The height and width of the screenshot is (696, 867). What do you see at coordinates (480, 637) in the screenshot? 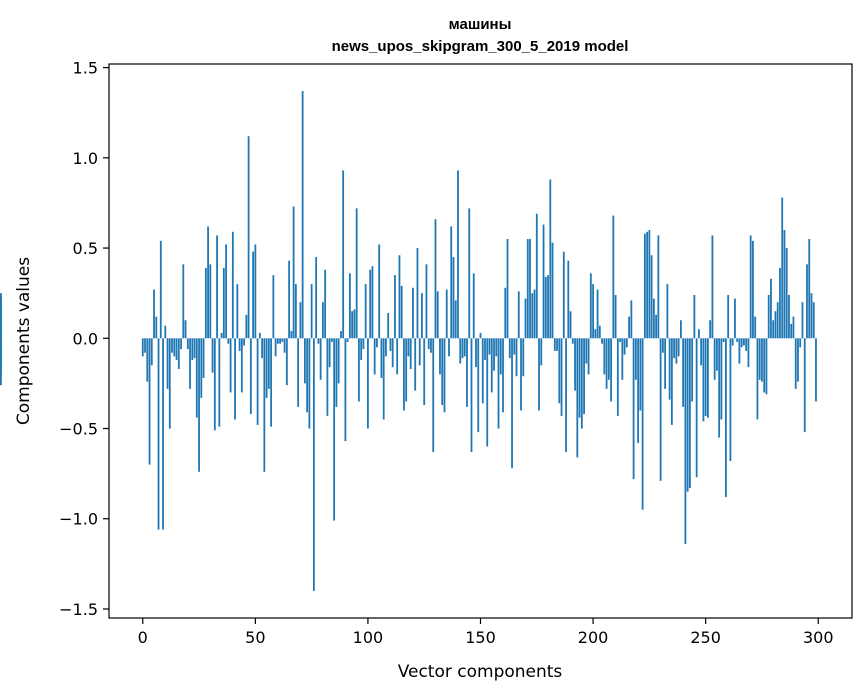
I see `x-tick-label: 150` at bounding box center [480, 637].